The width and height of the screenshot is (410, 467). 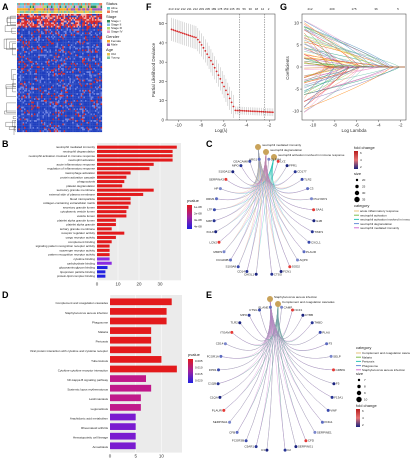 What do you see at coordinates (222, 82) in the screenshot?
I see `cv-point` at bounding box center [222, 82].